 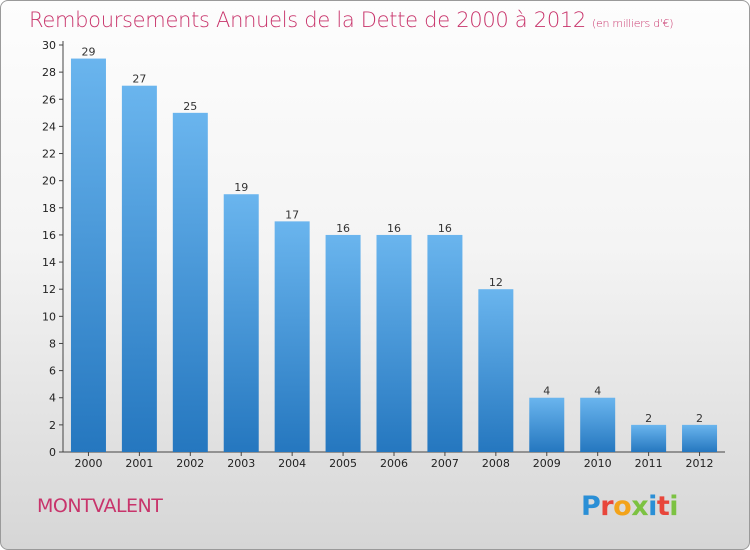 I want to click on bar-2001, so click(x=139, y=268).